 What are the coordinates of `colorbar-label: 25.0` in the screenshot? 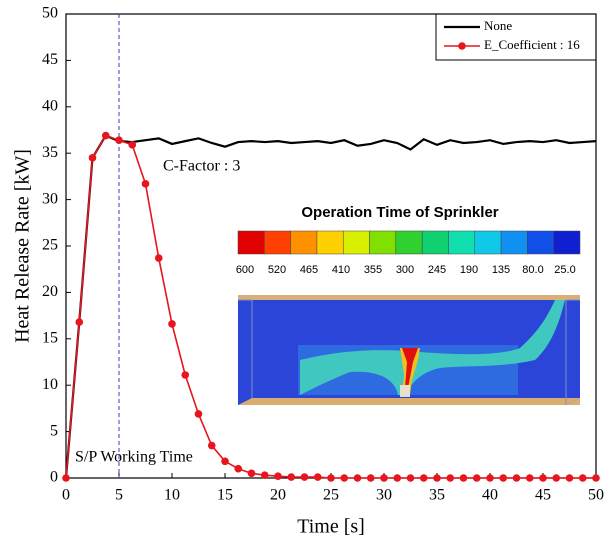 It's located at (564, 270).